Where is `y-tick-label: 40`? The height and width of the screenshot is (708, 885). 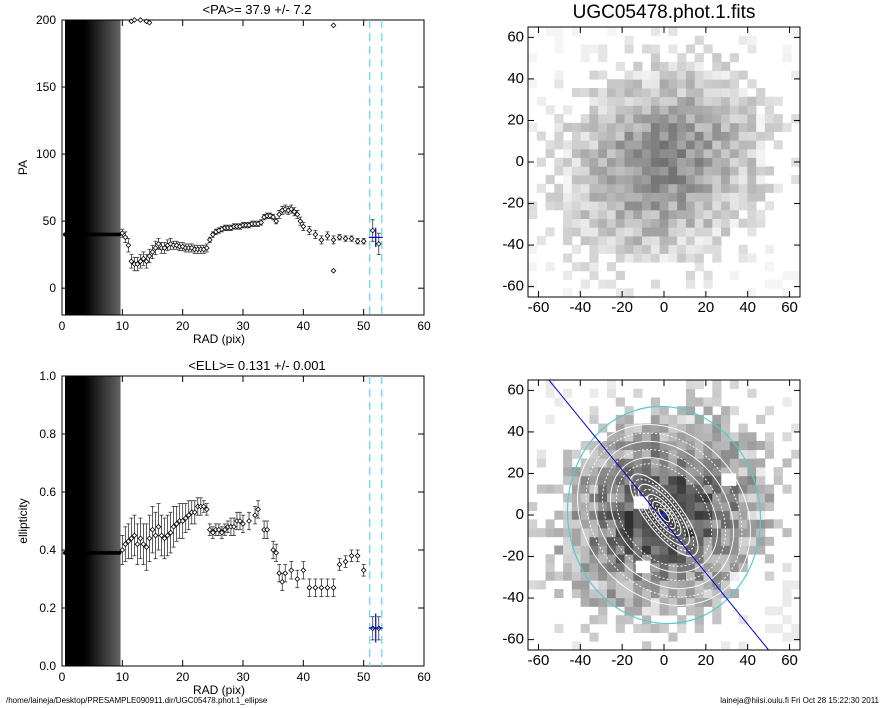 y-tick-label: 40 is located at coordinates (515, 431).